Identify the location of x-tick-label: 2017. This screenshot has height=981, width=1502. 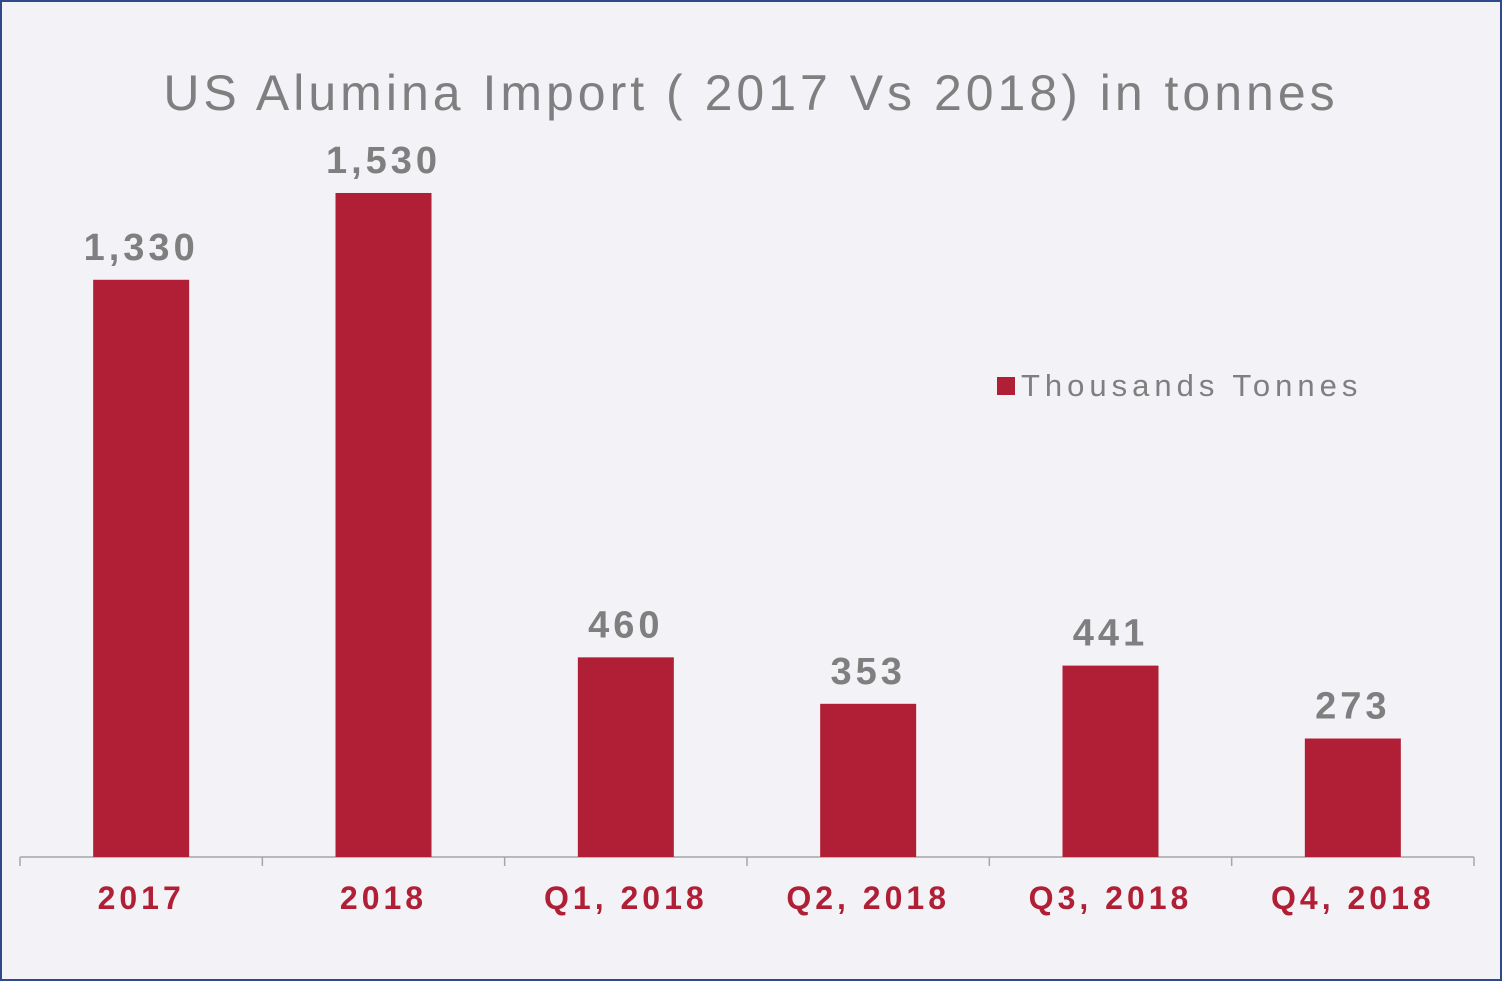
(141, 898).